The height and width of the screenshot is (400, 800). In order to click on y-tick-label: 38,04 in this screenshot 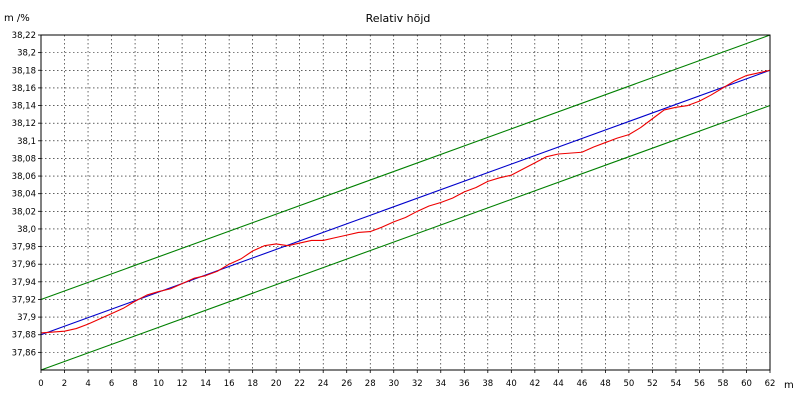, I will do `click(24, 195)`.